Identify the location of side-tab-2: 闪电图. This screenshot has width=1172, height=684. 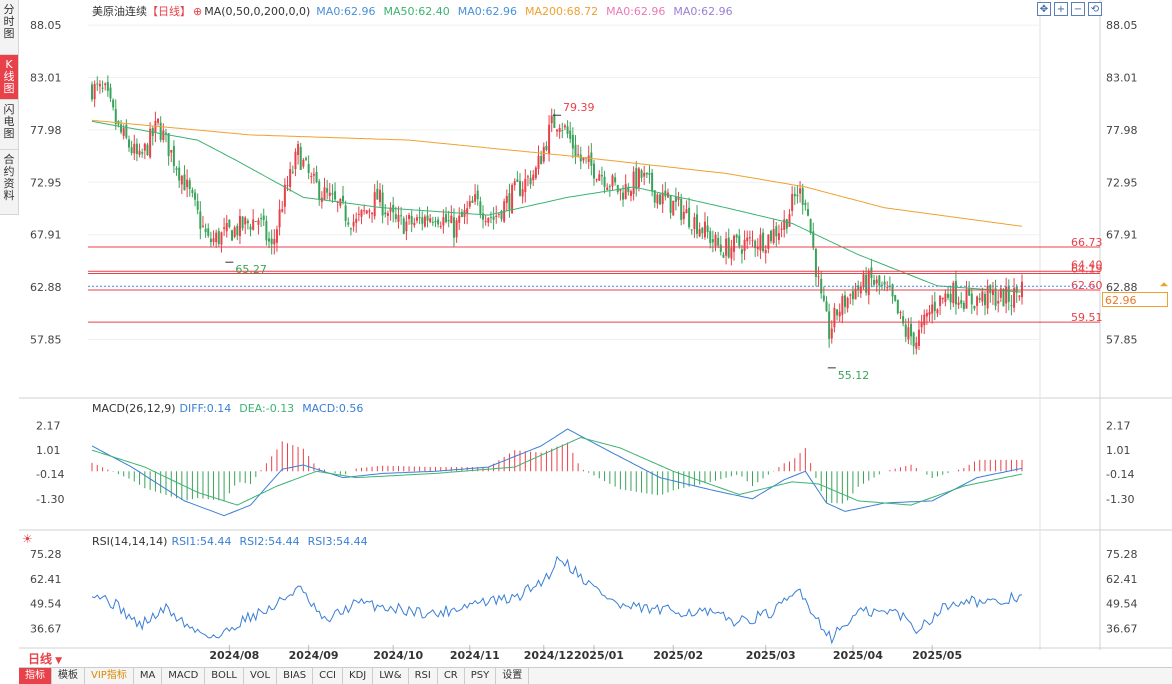
(9, 125).